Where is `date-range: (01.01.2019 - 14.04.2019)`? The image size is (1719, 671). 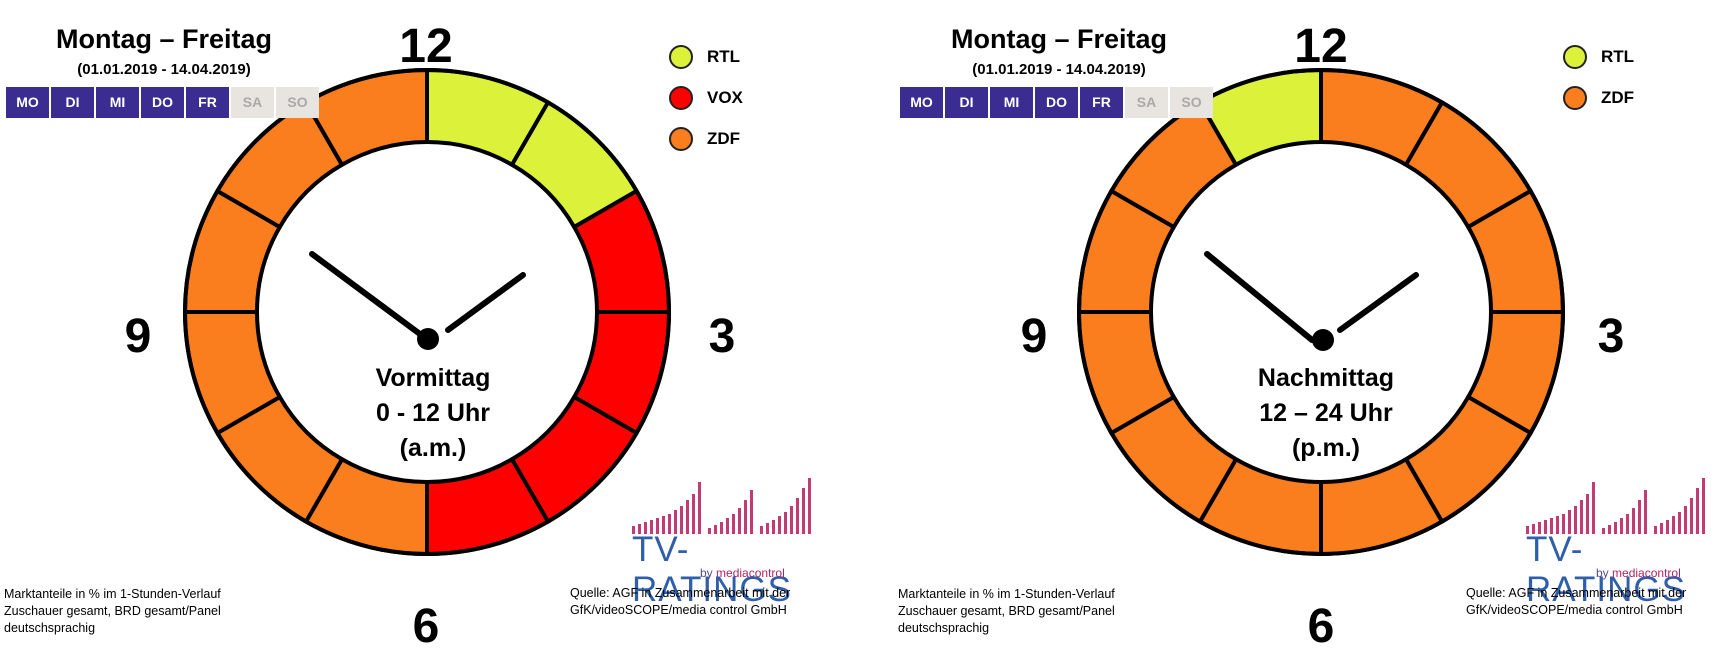 date-range: (01.01.2019 - 14.04.2019) is located at coordinates (164, 69).